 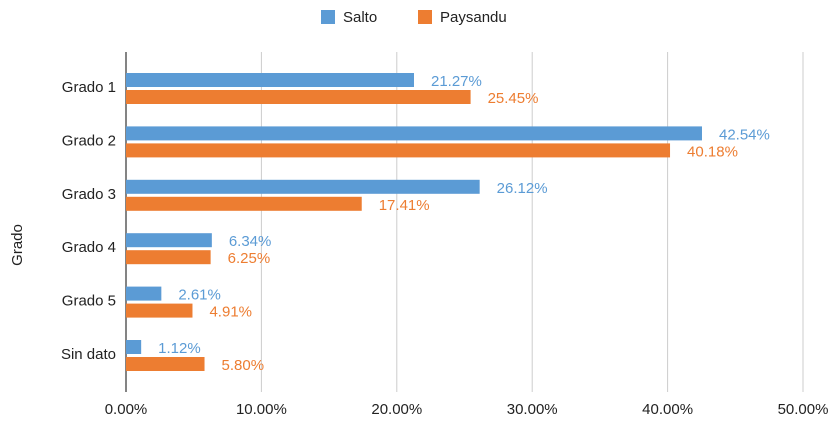 What do you see at coordinates (89, 301) in the screenshot?
I see `y-tick-label: Grado 5` at bounding box center [89, 301].